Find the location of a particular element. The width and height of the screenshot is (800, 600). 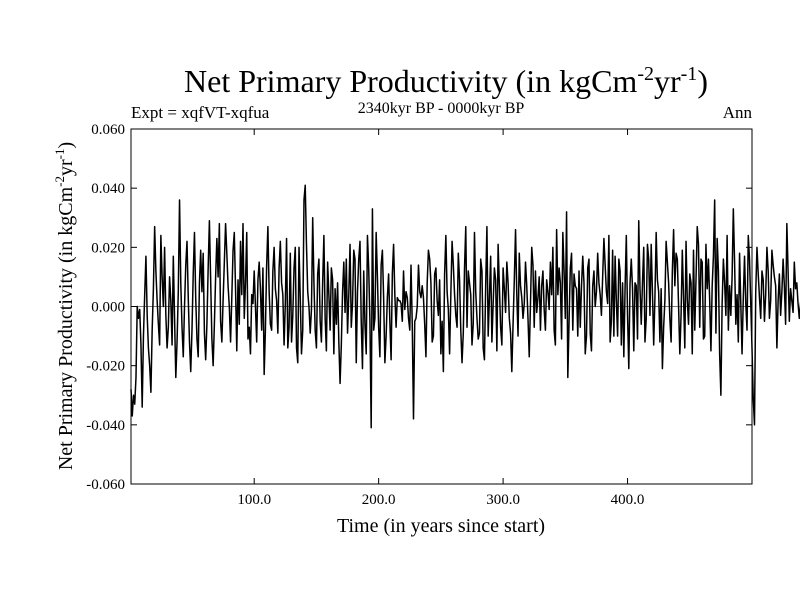

x-tick-label: 300.0 is located at coordinates (503, 500).